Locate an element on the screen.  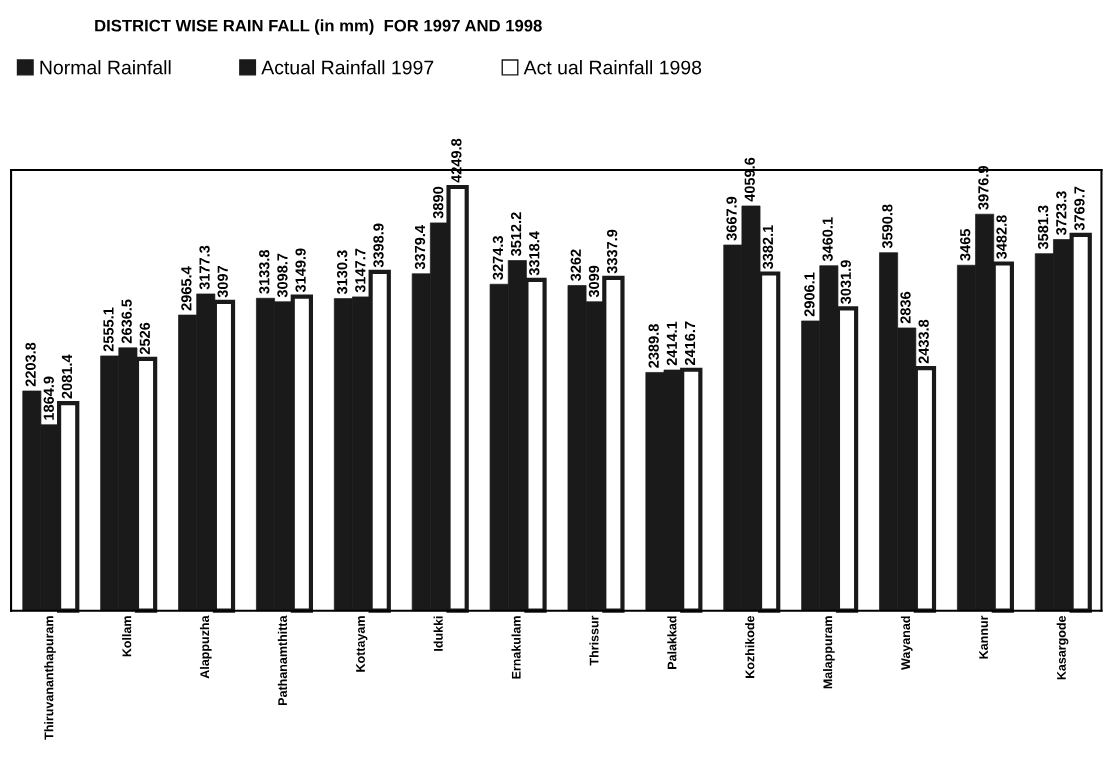
data-label: 3177.3 is located at coordinates (204, 267).